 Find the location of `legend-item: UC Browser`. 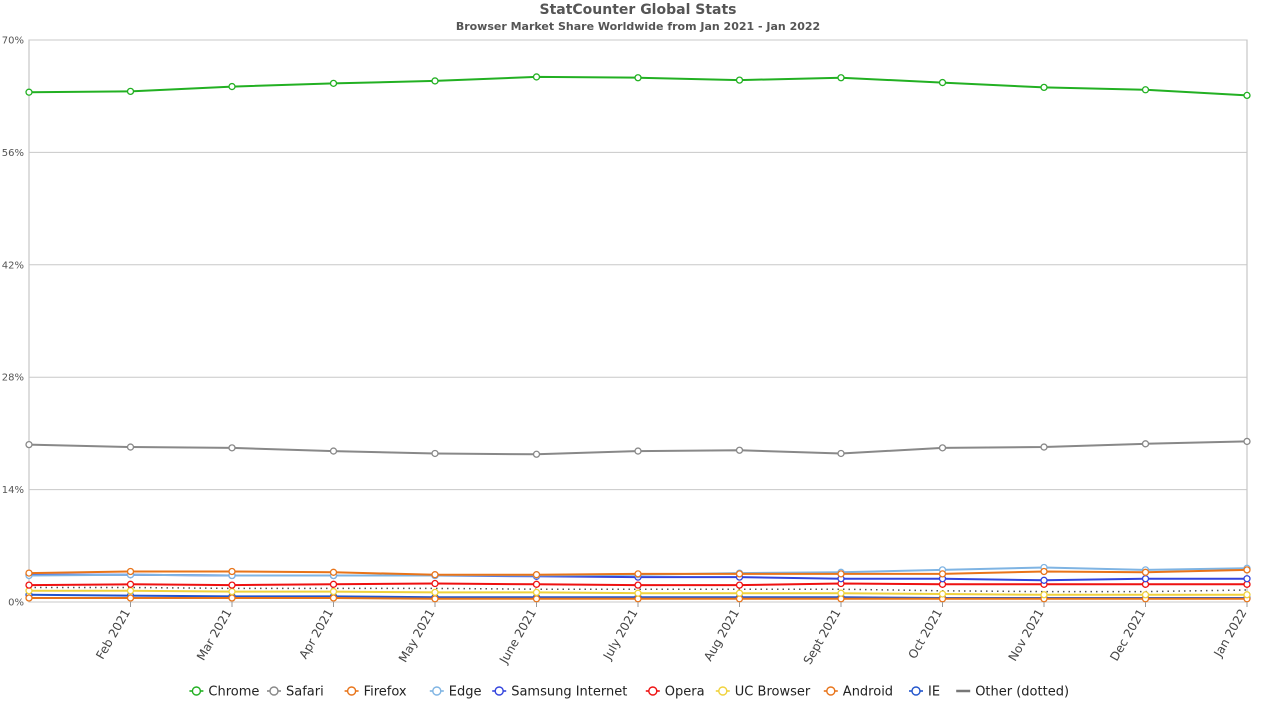

legend-item: UC Browser is located at coordinates (763, 692).